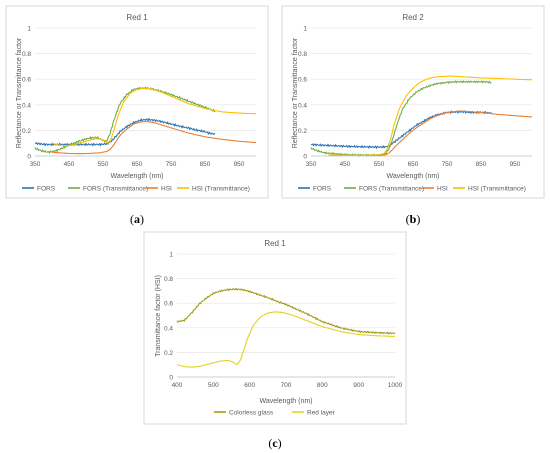 This screenshot has height=453, width=550. I want to click on chart-b-plot: 0 0.2 0.4 0.6 0.8 1 350 450 550 650 750 850 950, so click(415, 97).